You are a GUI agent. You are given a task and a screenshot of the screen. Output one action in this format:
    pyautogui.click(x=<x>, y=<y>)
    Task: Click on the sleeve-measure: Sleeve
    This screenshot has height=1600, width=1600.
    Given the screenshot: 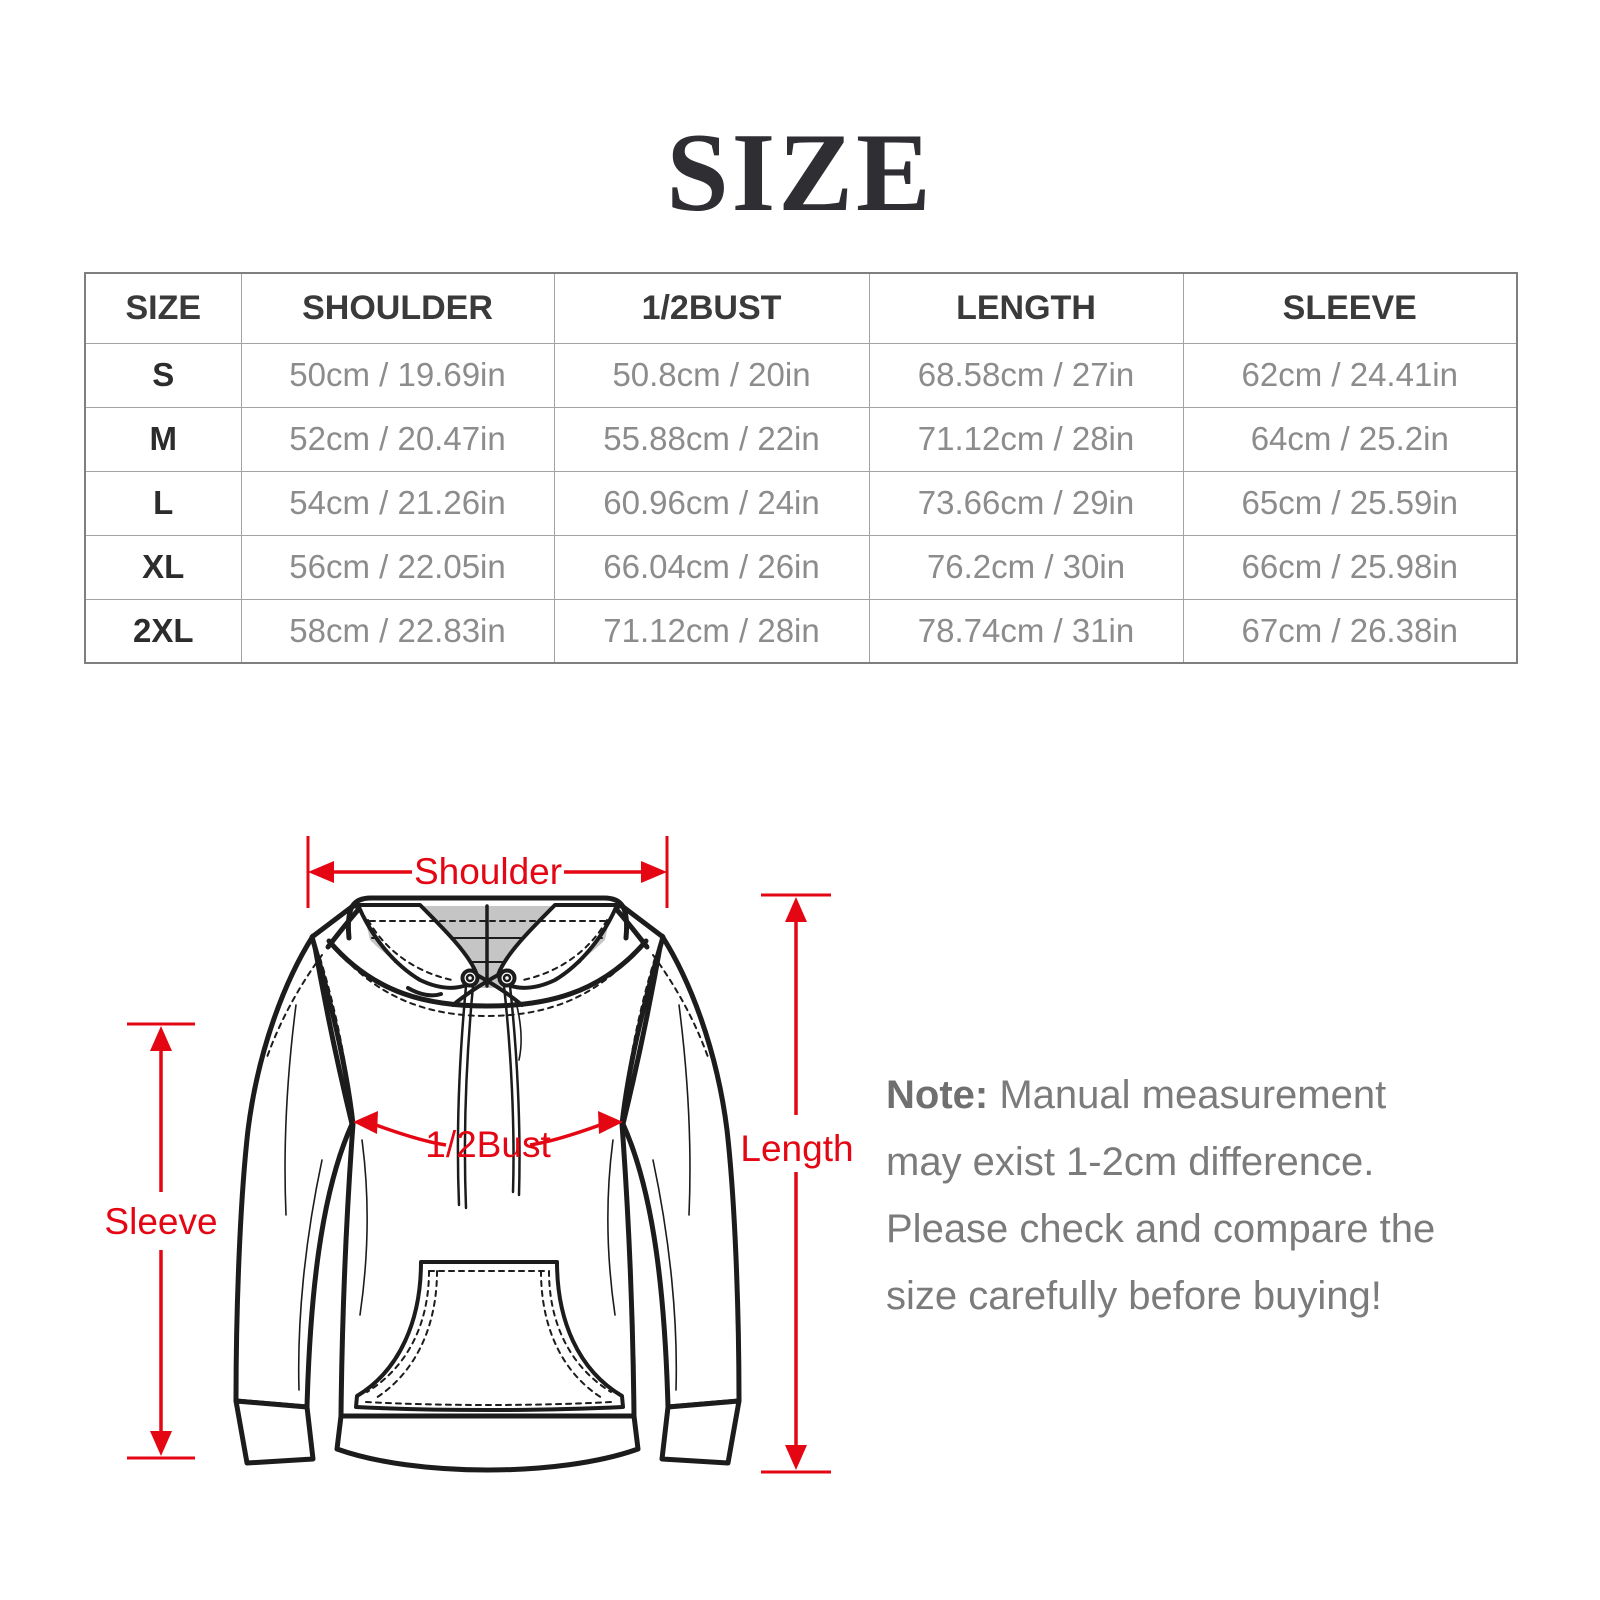 What is the action you would take?
    pyautogui.click(x=161, y=1241)
    